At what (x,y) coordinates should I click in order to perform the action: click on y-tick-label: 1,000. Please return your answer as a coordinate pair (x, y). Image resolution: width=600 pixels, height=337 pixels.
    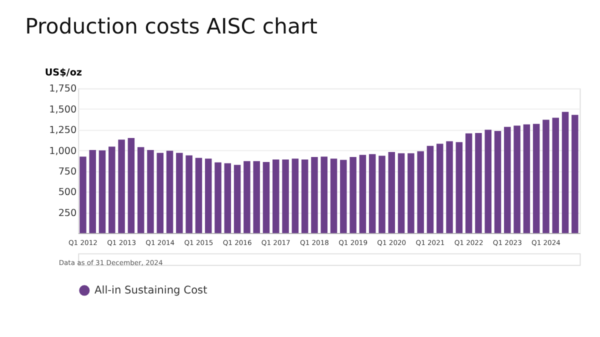
    Looking at the image, I should click on (63, 151).